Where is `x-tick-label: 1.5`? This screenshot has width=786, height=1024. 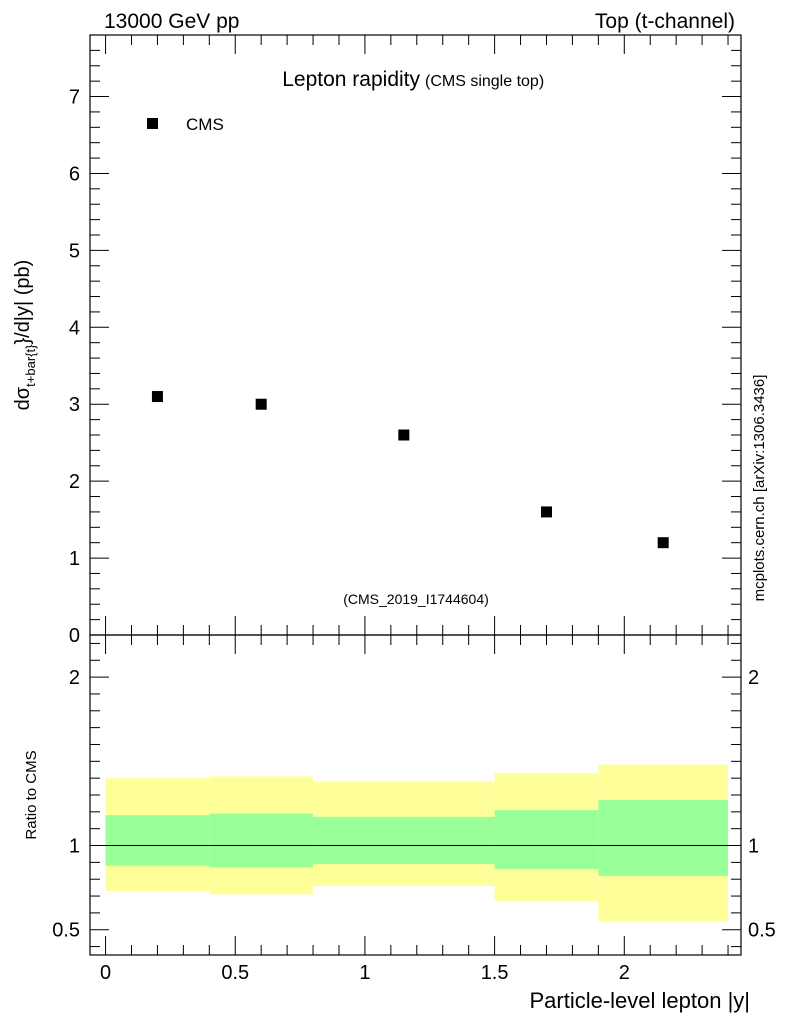 x-tick-label: 1.5 is located at coordinates (495, 973).